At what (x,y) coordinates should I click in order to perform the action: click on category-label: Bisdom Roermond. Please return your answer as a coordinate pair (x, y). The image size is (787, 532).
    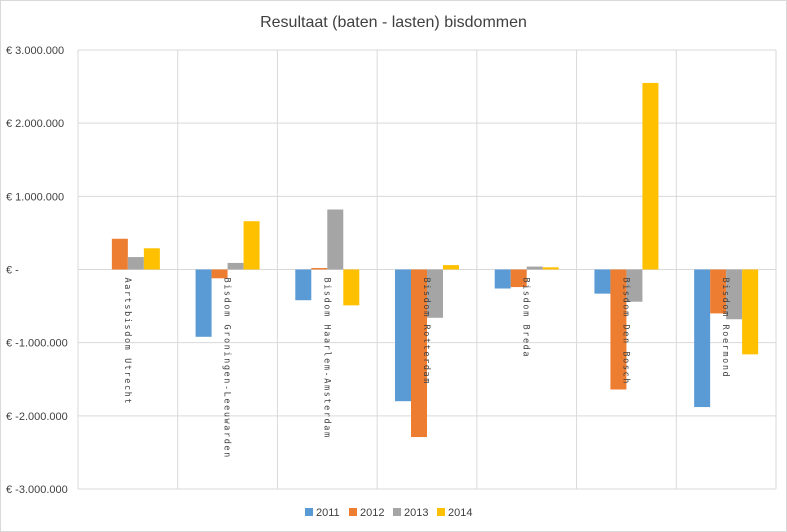
    Looking at the image, I should click on (725, 328).